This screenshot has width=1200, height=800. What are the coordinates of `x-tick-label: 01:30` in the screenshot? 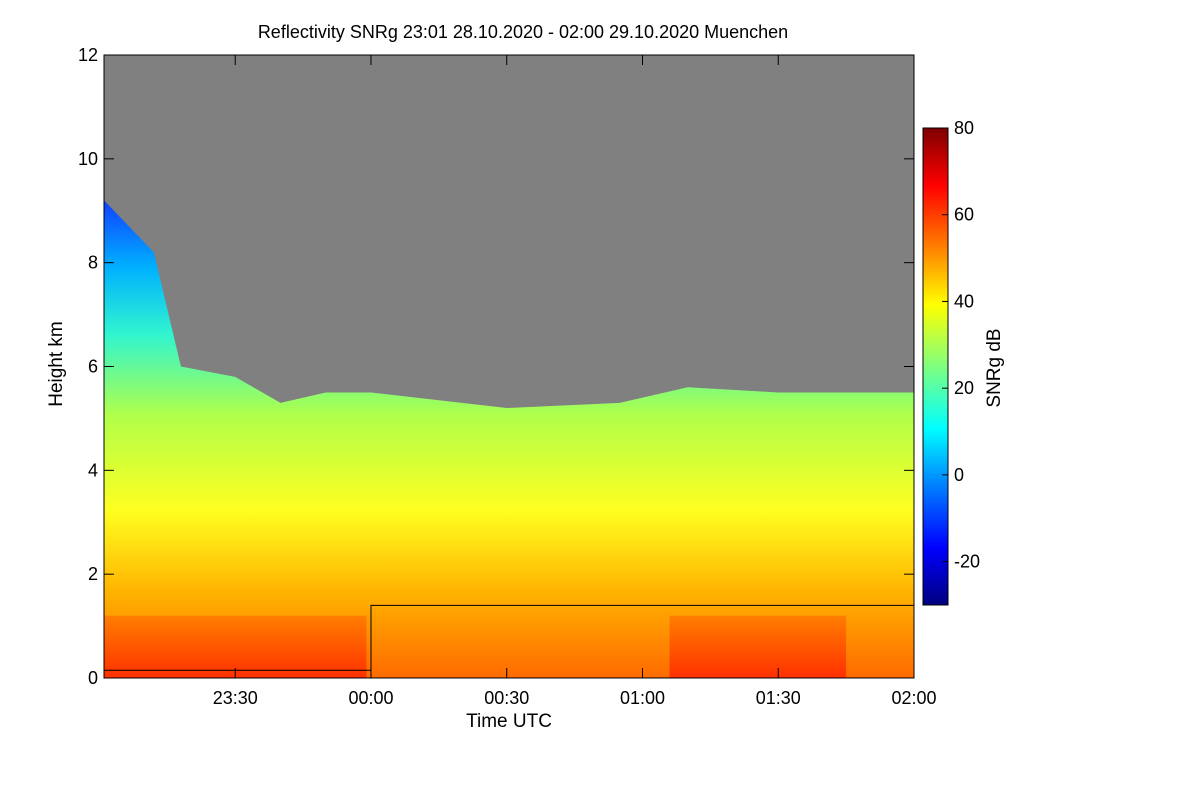 It's located at (778, 698).